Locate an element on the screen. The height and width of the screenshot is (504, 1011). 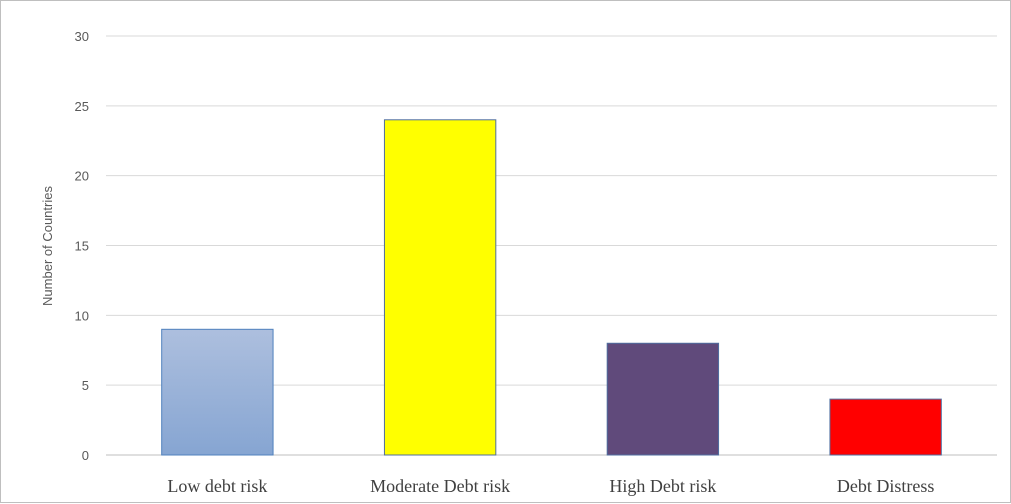
bar-moderate-debt-risk is located at coordinates (440, 287).